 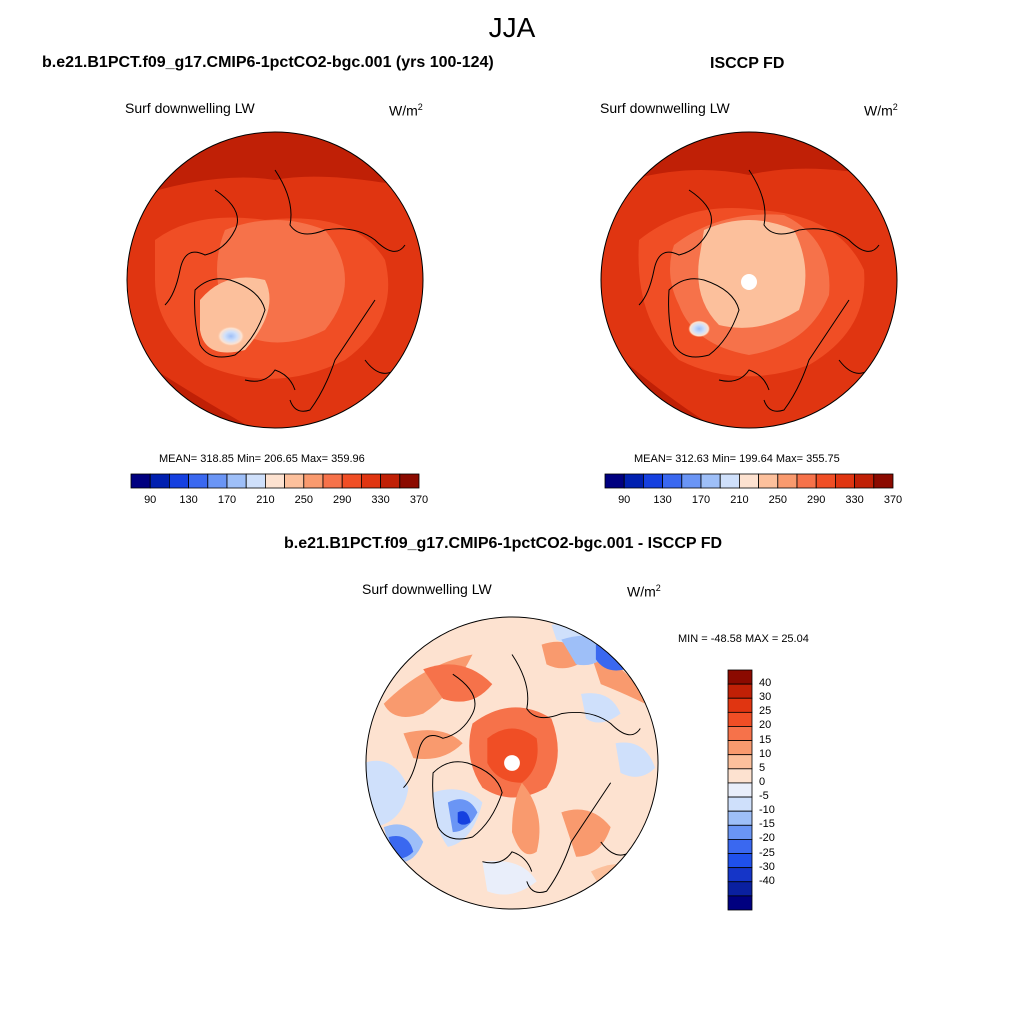 What do you see at coordinates (747, 63) in the screenshot?
I see `panel2-title: ISCCP FD` at bounding box center [747, 63].